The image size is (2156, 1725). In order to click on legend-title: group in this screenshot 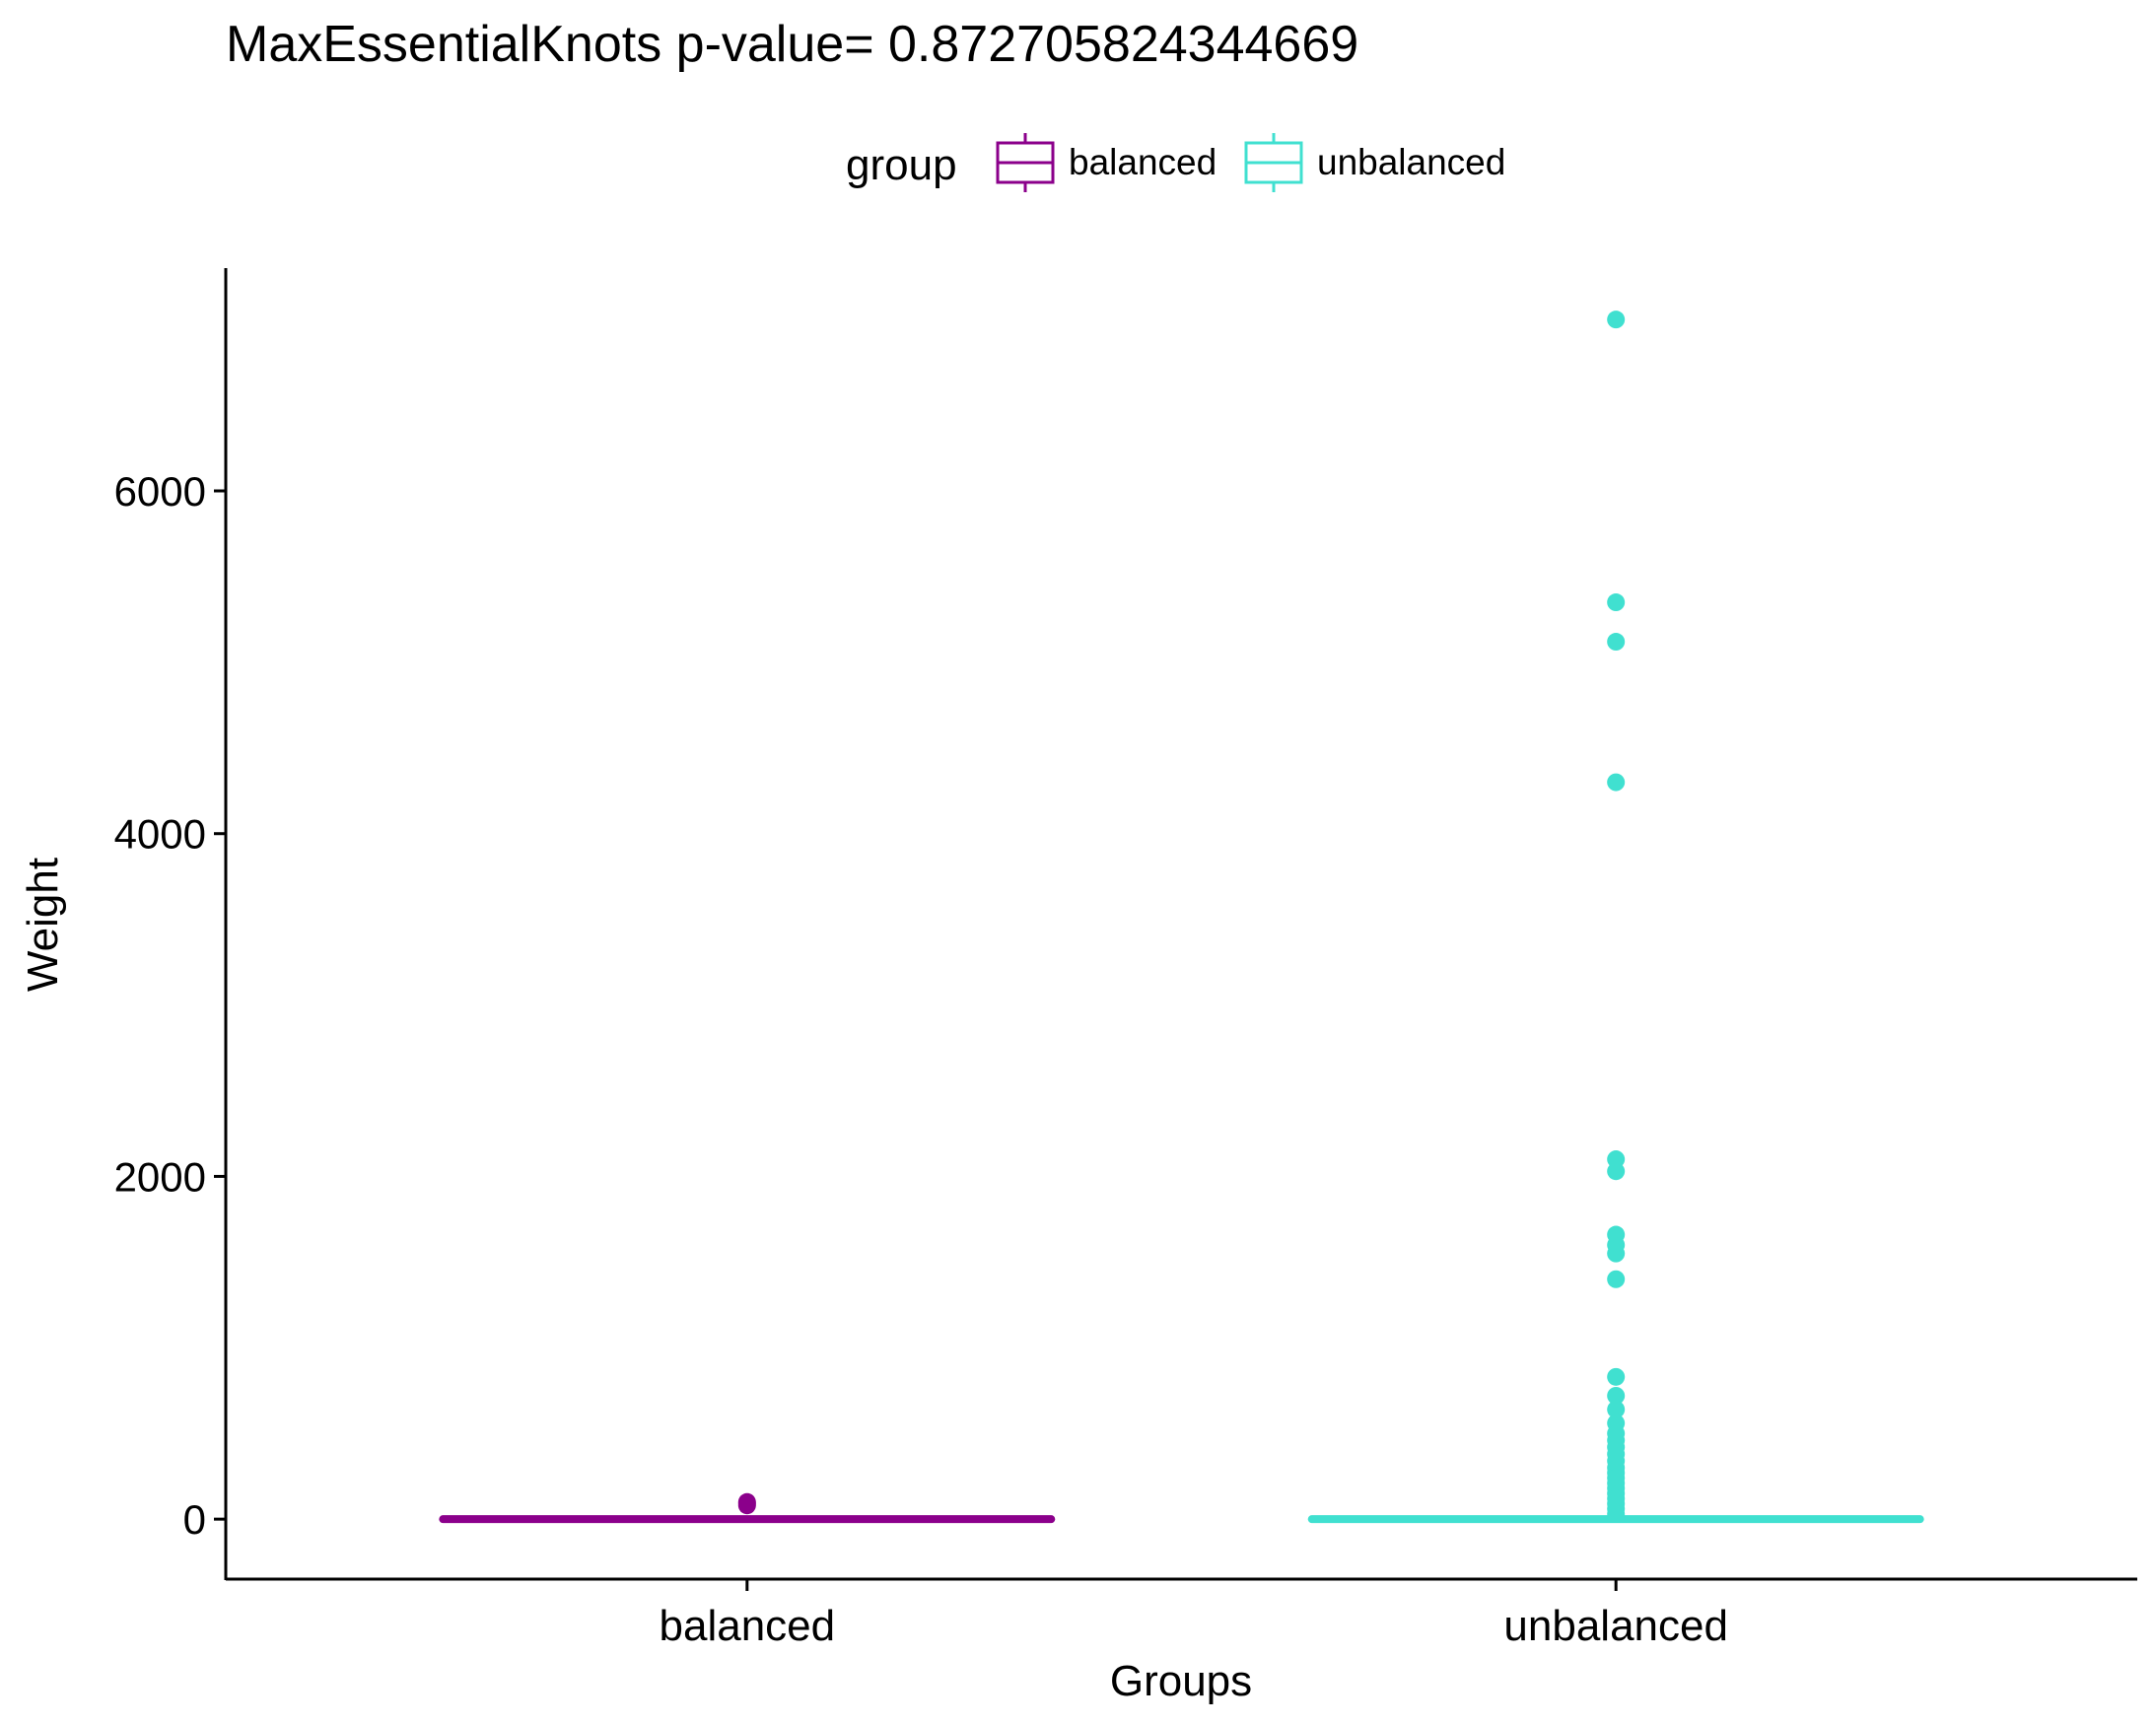, I will do `click(901, 165)`.